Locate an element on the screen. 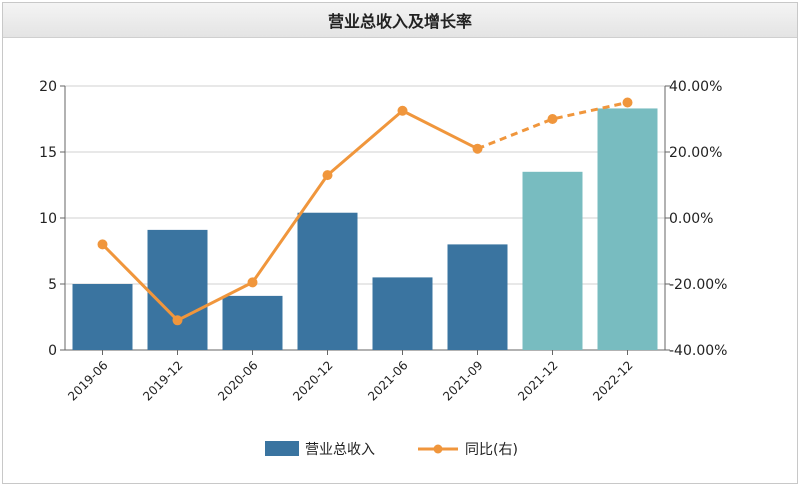 The image size is (800, 488). x-tick-label: 2021-12 is located at coordinates (537, 380).